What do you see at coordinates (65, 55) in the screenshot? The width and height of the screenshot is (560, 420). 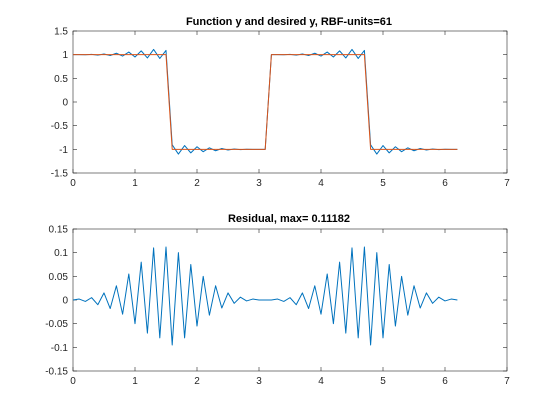 I see `y-tick-label: 1` at bounding box center [65, 55].